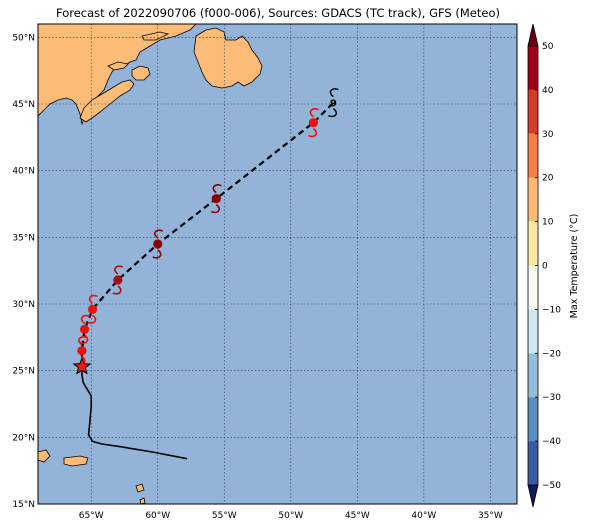 The width and height of the screenshot is (592, 528). I want to click on colorbar-tick-label: −20, so click(551, 354).